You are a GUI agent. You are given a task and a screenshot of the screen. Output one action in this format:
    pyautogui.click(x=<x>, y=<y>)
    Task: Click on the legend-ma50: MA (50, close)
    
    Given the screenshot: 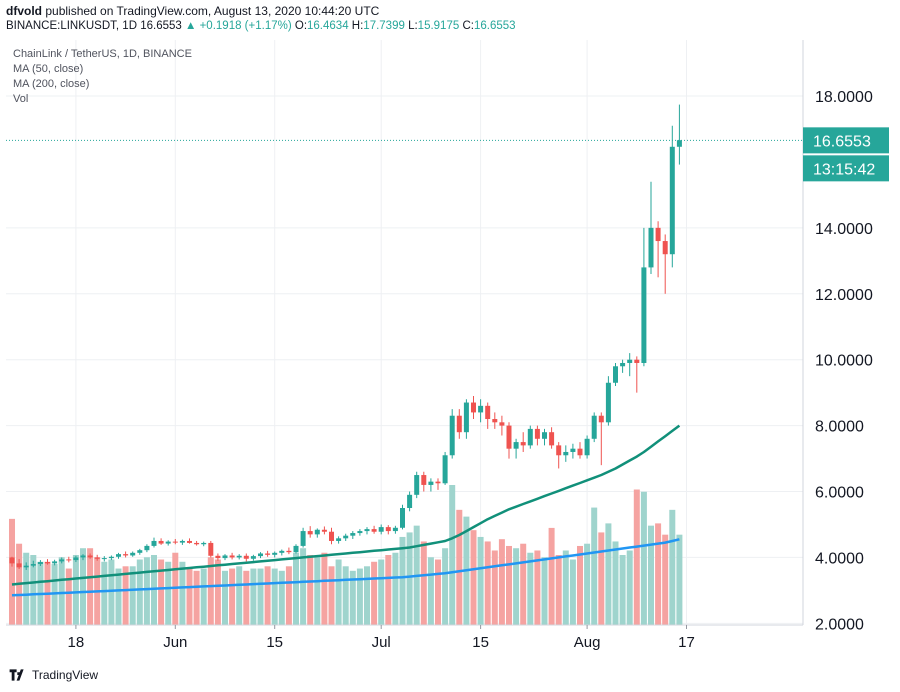 What is the action you would take?
    pyautogui.click(x=48, y=69)
    